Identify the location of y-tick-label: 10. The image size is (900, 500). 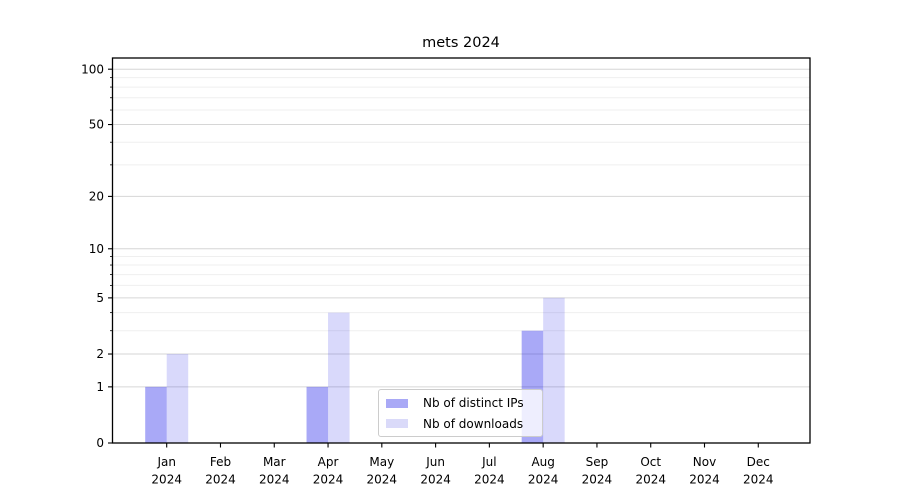
(96, 249).